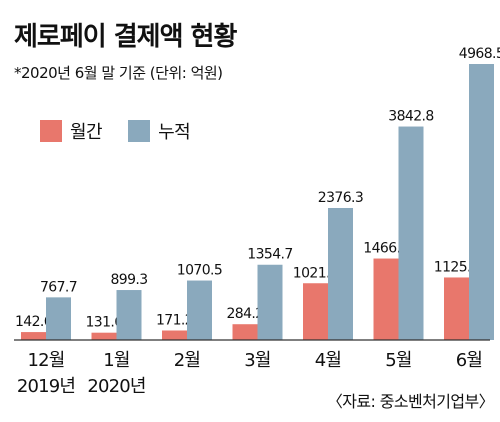 The height and width of the screenshot is (422, 500). Describe the element at coordinates (469, 360) in the screenshot. I see `x-tick-label-7: 6월` at that location.